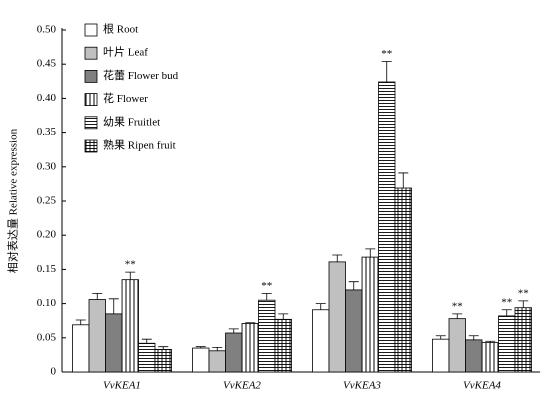 Image resolution: width=547 pixels, height=402 pixels. I want to click on x-tick-label: VvKEA4, so click(482, 386).